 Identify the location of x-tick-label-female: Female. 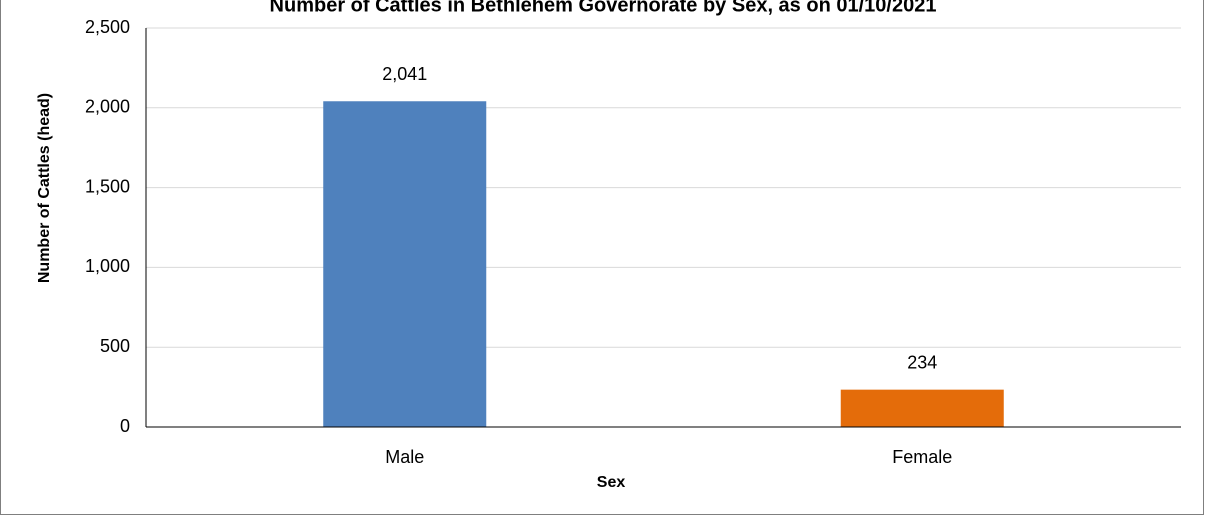
(922, 457).